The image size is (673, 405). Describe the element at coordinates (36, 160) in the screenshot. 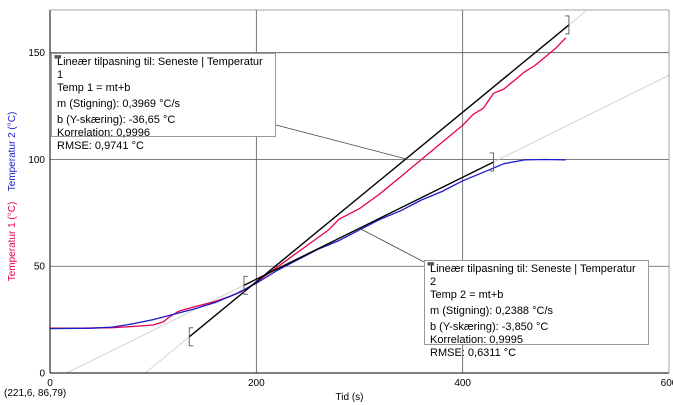

I see `y-tick-label: 100` at that location.